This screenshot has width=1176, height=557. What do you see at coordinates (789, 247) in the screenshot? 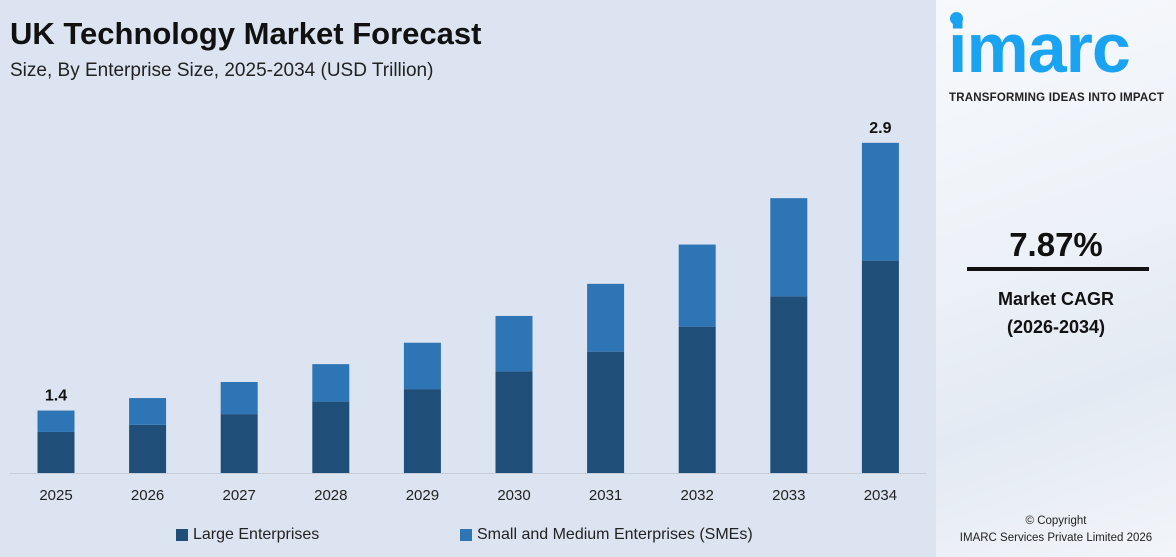
I see `bar-sme-2033` at bounding box center [789, 247].